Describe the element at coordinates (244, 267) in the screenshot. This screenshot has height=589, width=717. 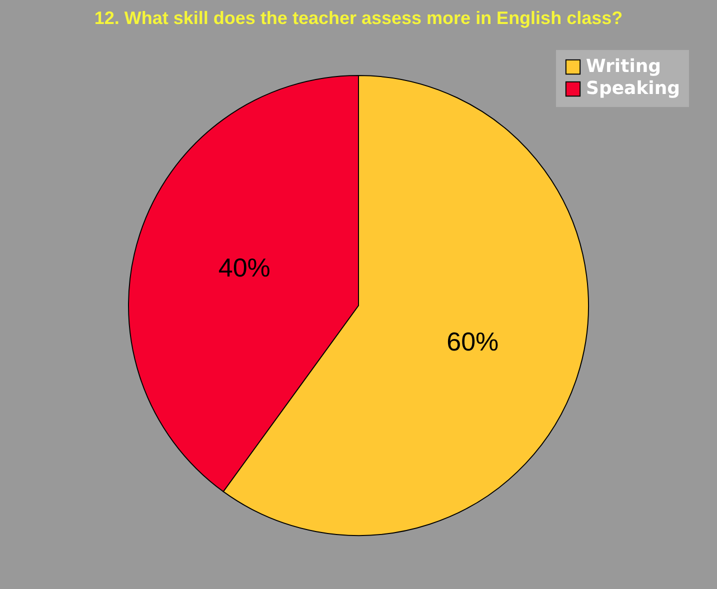
I see `data-label: 40%` at that location.